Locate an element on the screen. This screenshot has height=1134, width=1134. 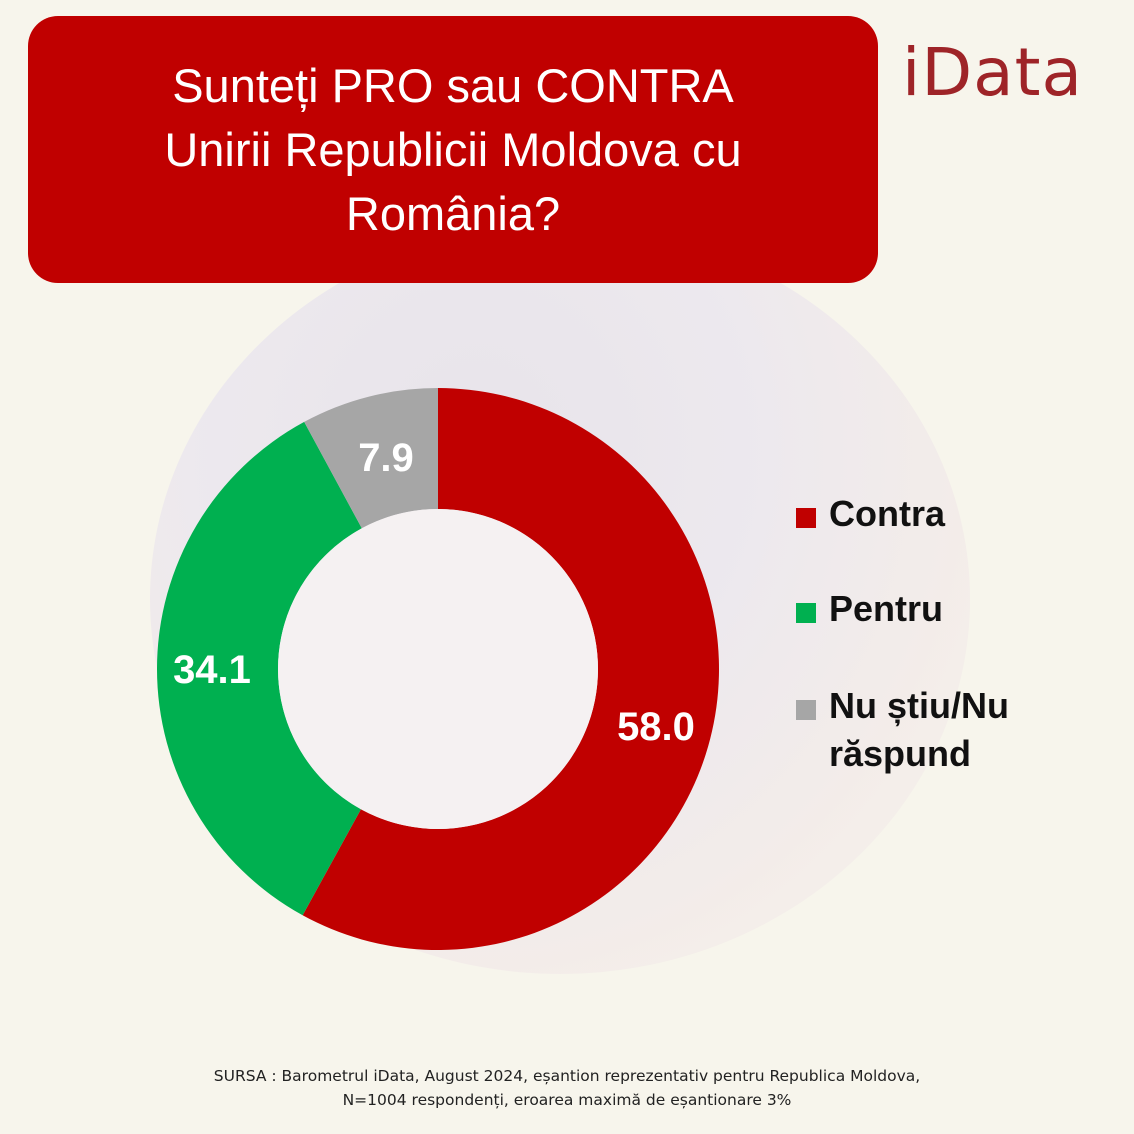
title-line-2: Unirii Republicii Moldova cu is located at coordinates (453, 149).